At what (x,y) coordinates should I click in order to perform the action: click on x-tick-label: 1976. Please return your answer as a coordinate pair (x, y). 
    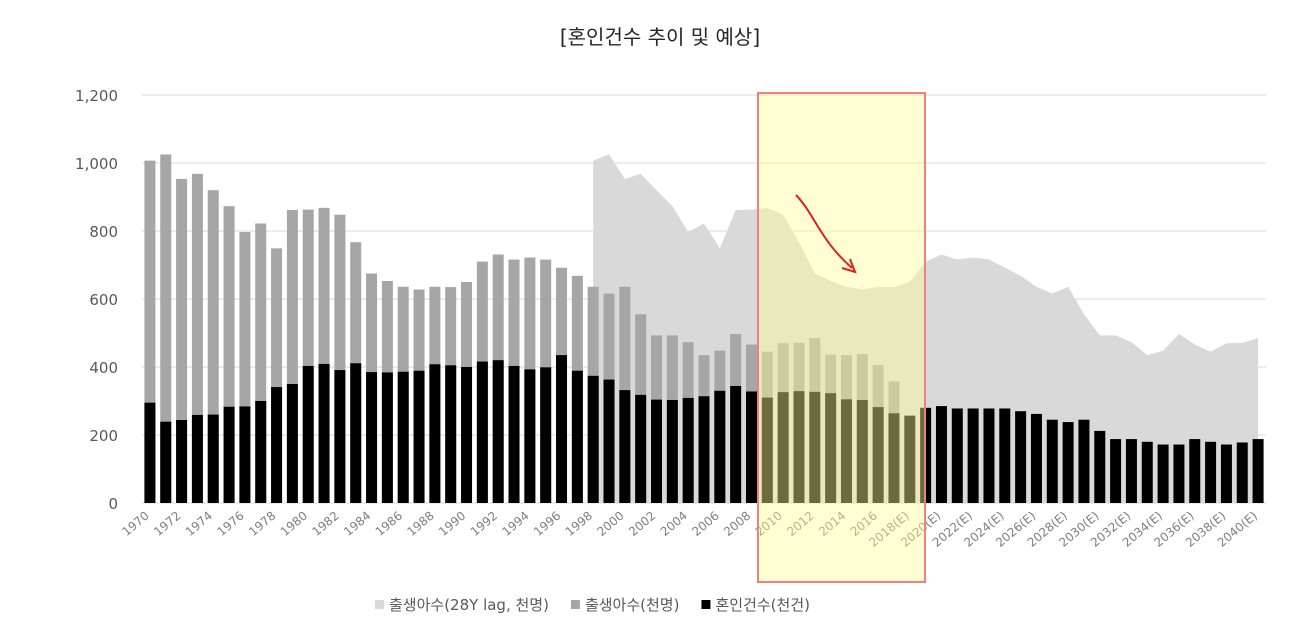
    Looking at the image, I should click on (230, 524).